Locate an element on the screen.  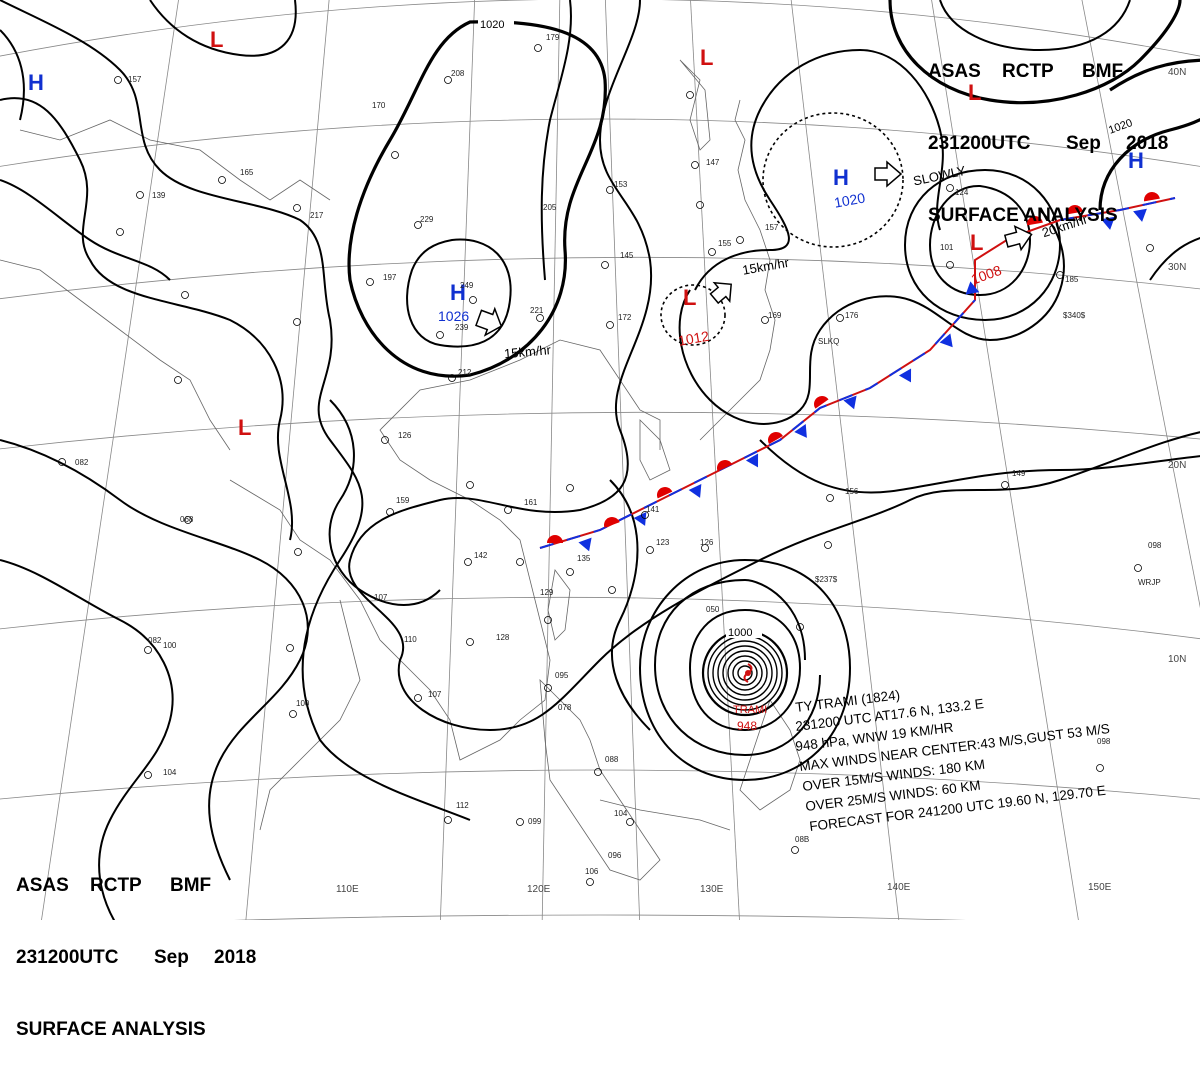
station-label: 078 is located at coordinates (565, 707).